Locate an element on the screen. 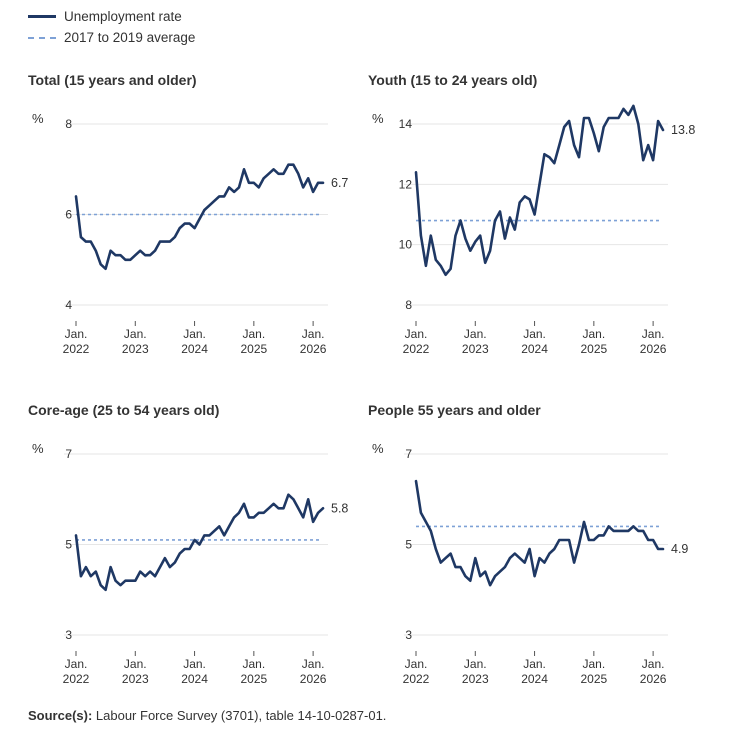  y-tick-label: 12 is located at coordinates (406, 184).